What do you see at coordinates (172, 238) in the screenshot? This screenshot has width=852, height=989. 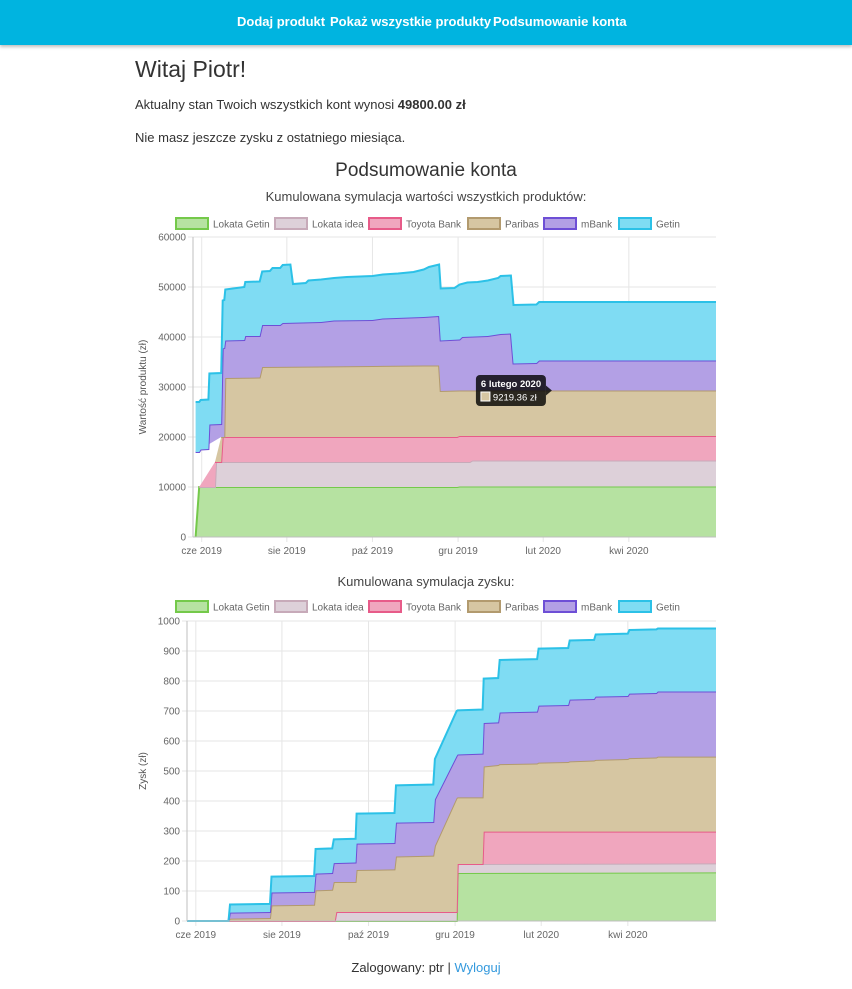 I see `y-tick-label: 60000` at bounding box center [172, 238].